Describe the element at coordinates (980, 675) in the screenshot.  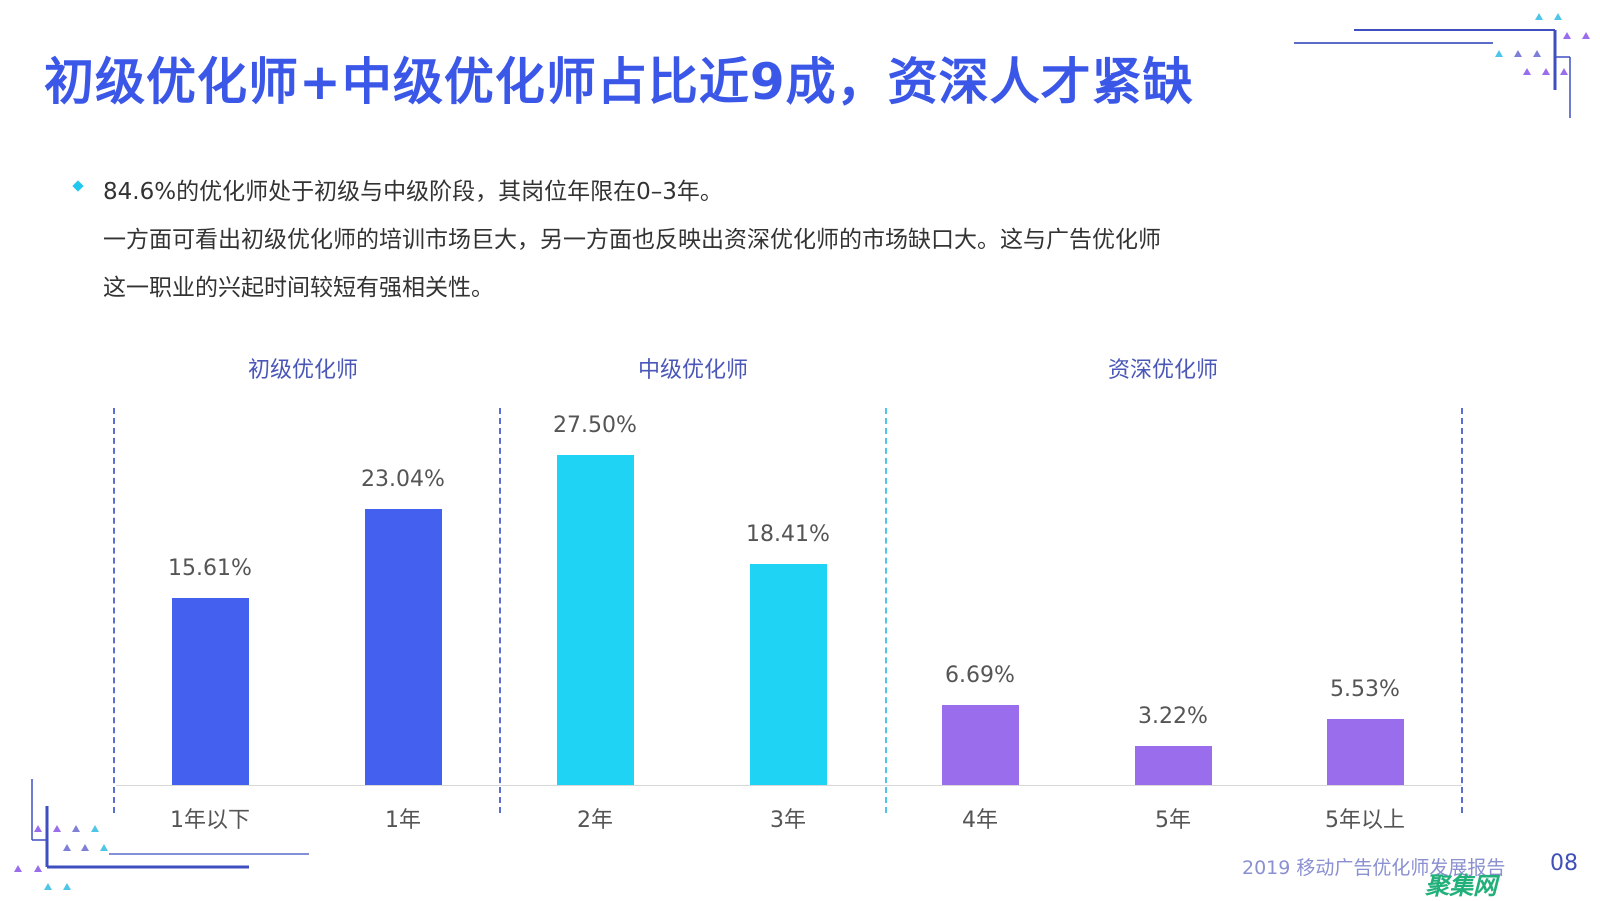
I see `value-label: 6.69%` at that location.